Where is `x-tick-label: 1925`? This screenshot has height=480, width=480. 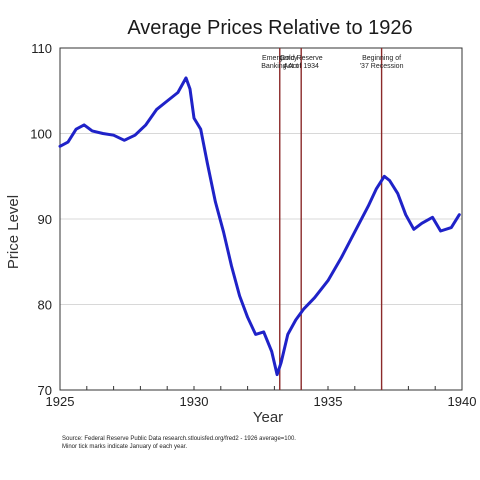 x-tick-label: 1925 is located at coordinates (60, 401).